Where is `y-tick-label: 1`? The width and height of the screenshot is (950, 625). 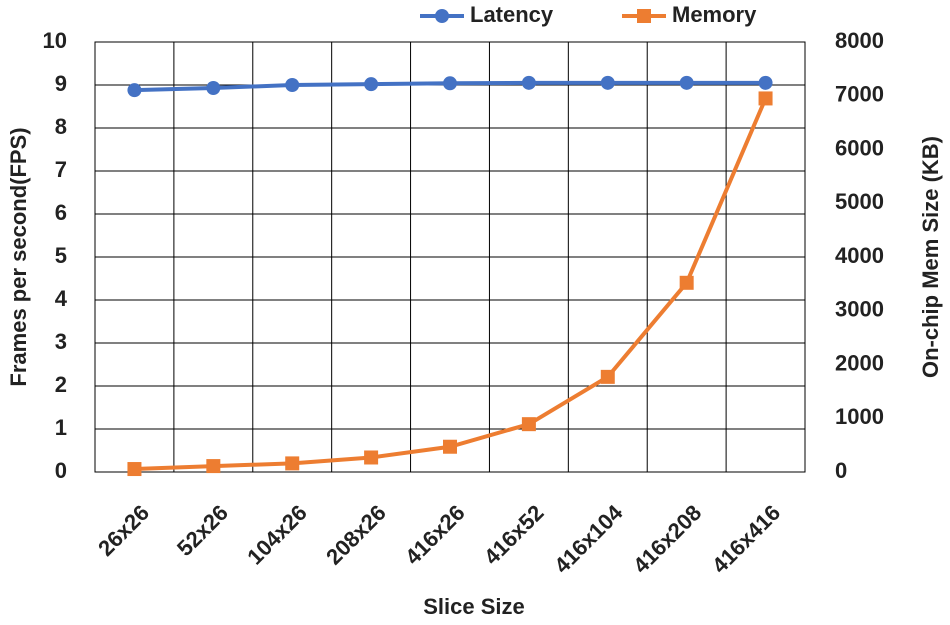 y-tick-label: 1 is located at coordinates (61, 427).